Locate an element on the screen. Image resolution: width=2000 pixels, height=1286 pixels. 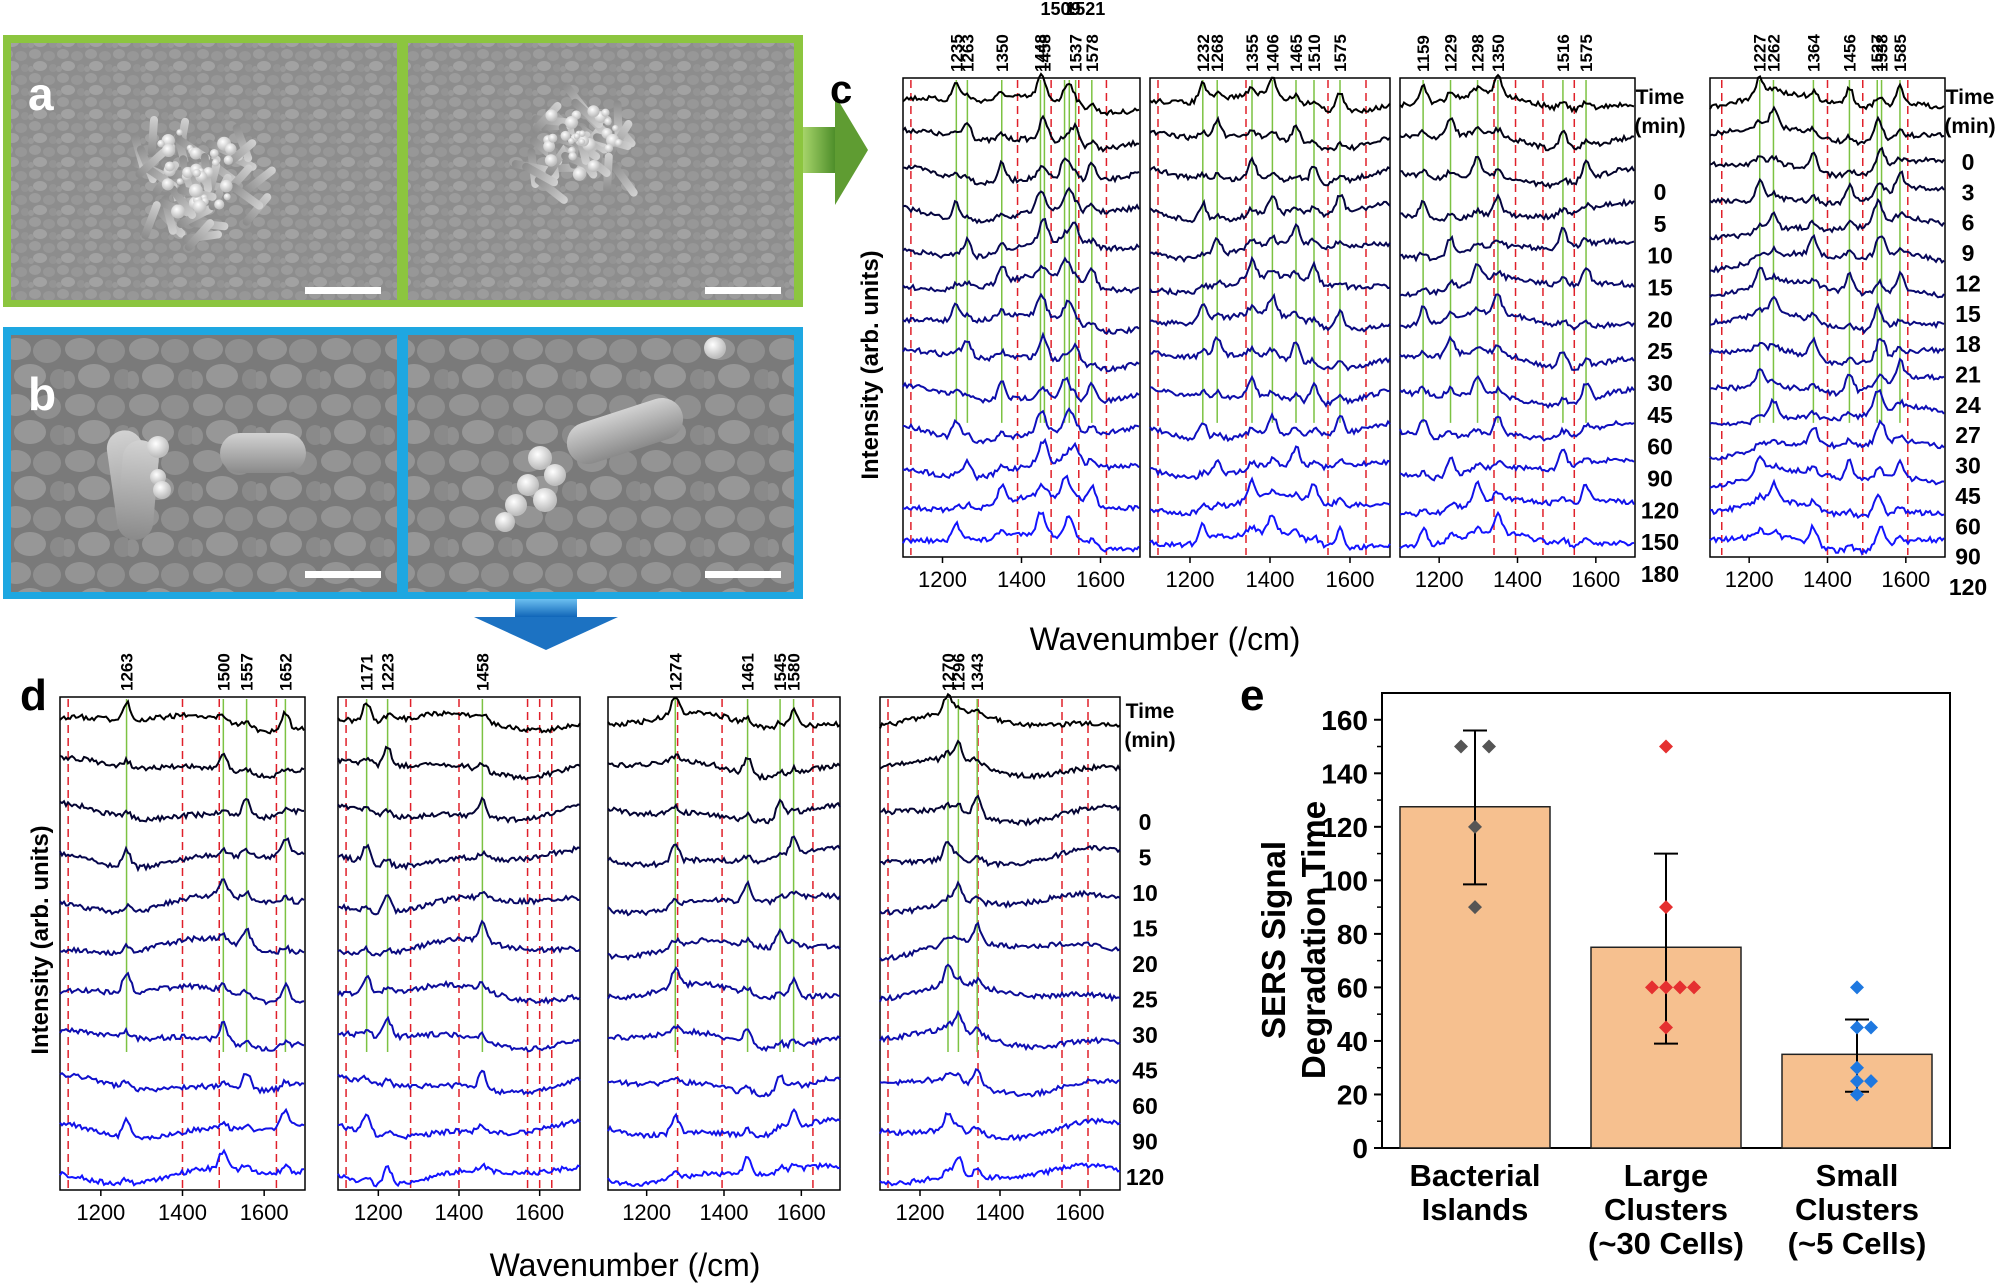
x-tick-label: 1600 is located at coordinates (1905, 579).